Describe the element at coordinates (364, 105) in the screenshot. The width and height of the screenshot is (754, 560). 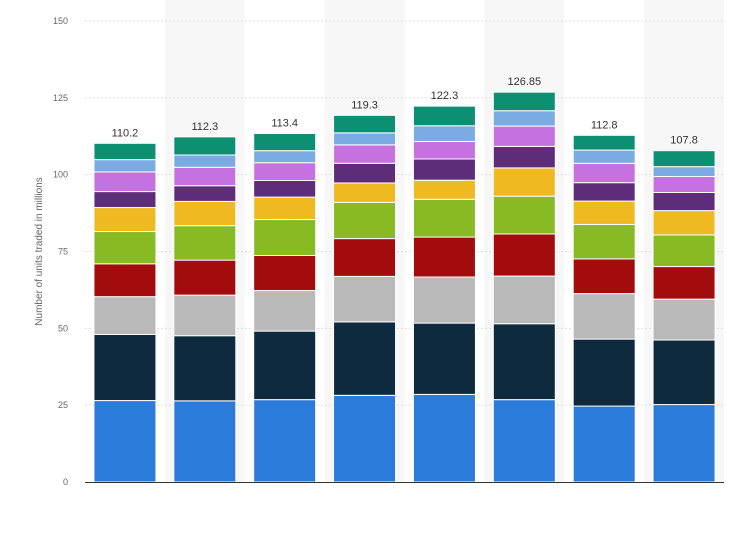
I see `total-label: 119.3` at that location.